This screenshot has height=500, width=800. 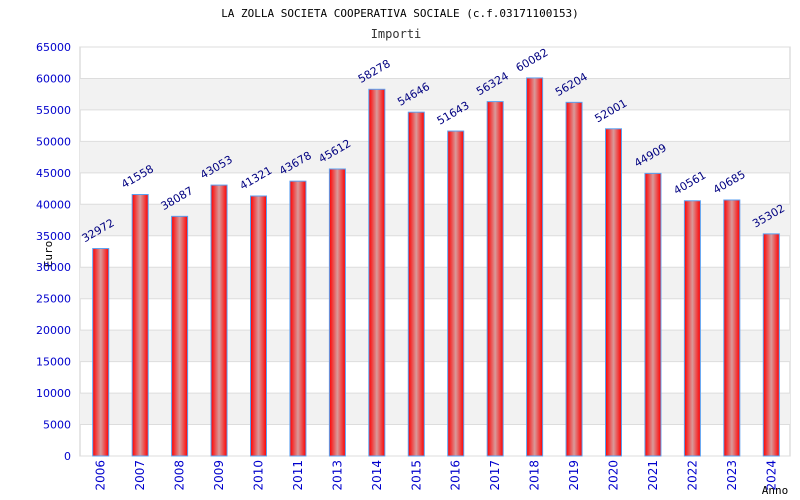 What do you see at coordinates (53, 78) in the screenshot?
I see `y-tick-label: 60000` at bounding box center [53, 78].